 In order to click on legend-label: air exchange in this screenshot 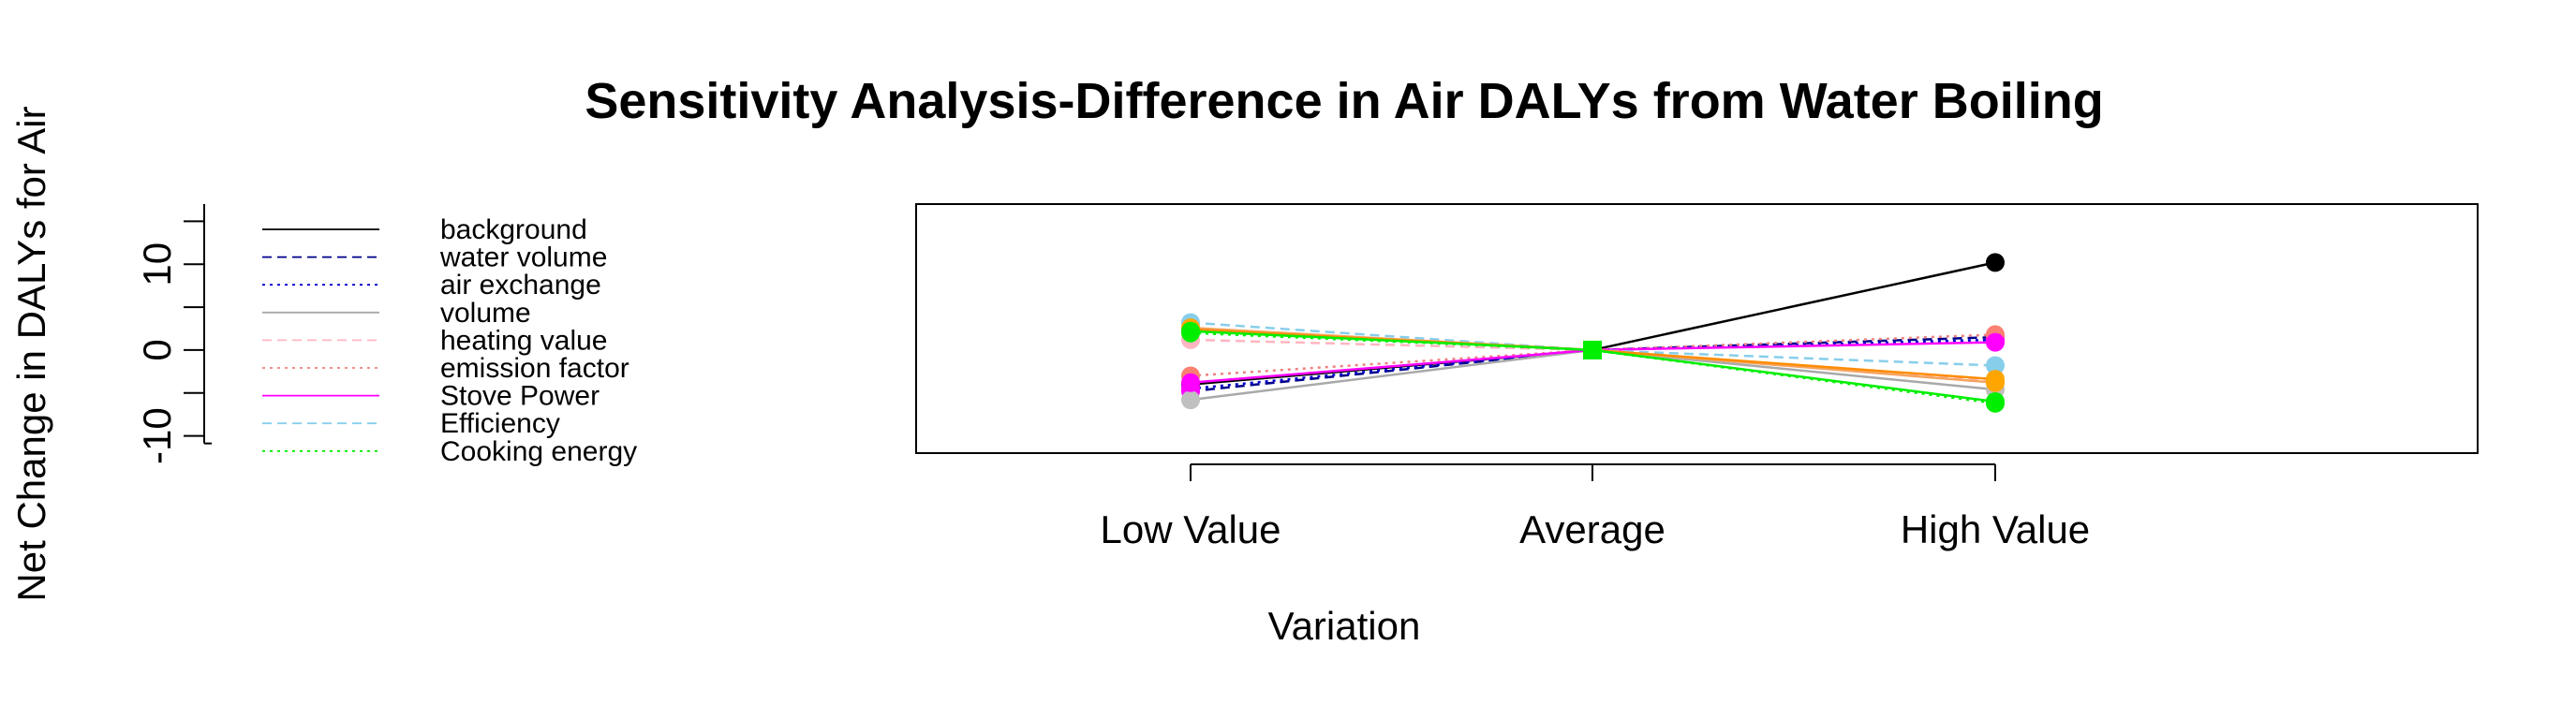, I will do `click(520, 285)`.